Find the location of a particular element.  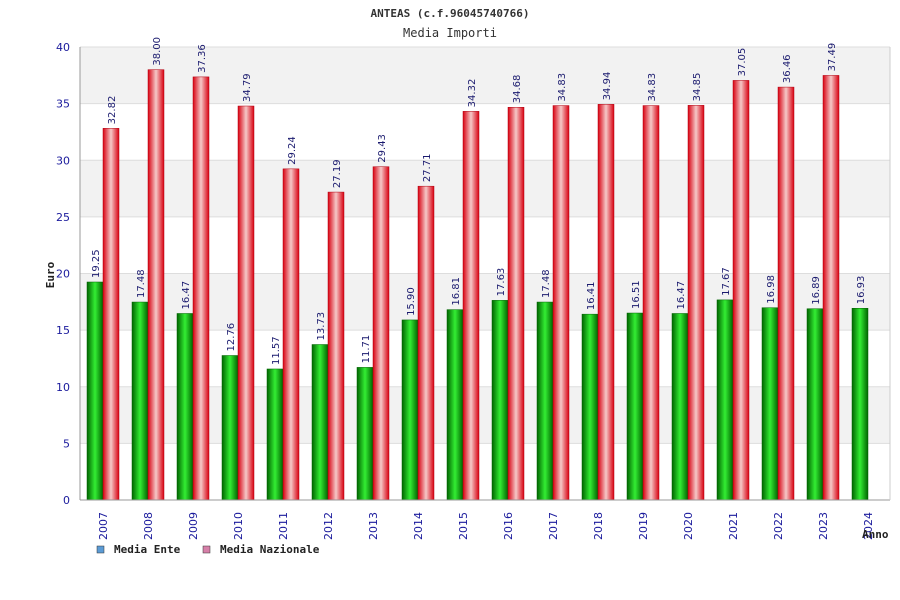

x-tick-label: 2020 is located at coordinates (688, 526).